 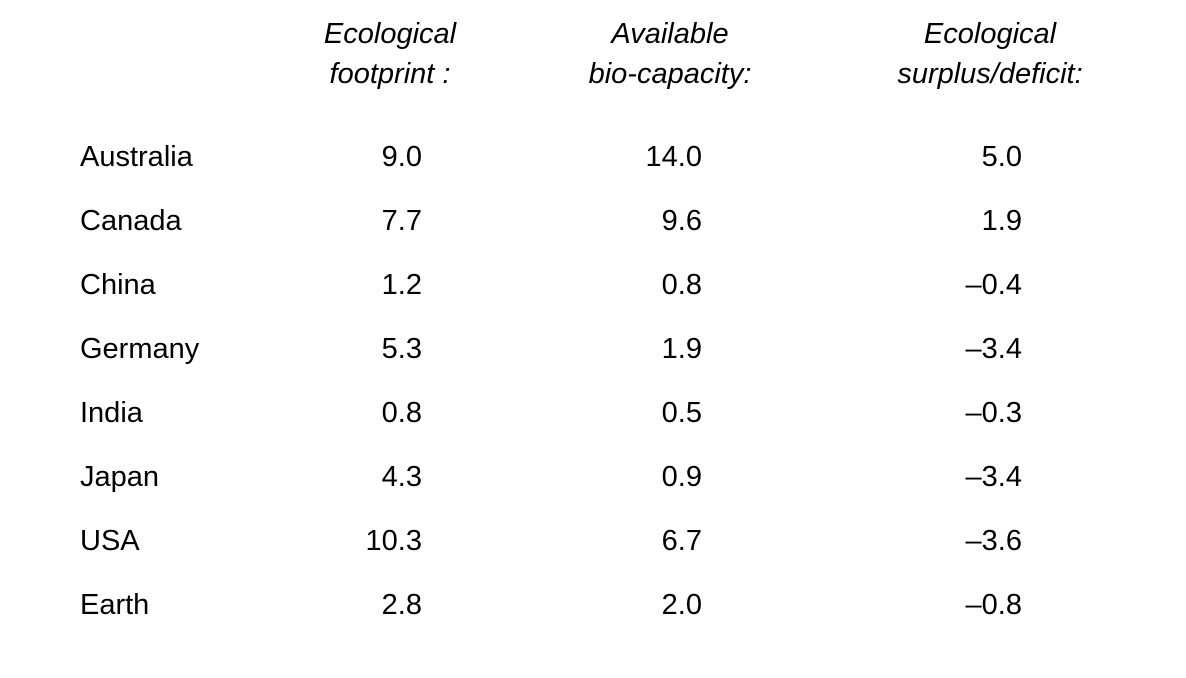 I want to click on biocapacity-cell: 9.6, so click(x=670, y=221).